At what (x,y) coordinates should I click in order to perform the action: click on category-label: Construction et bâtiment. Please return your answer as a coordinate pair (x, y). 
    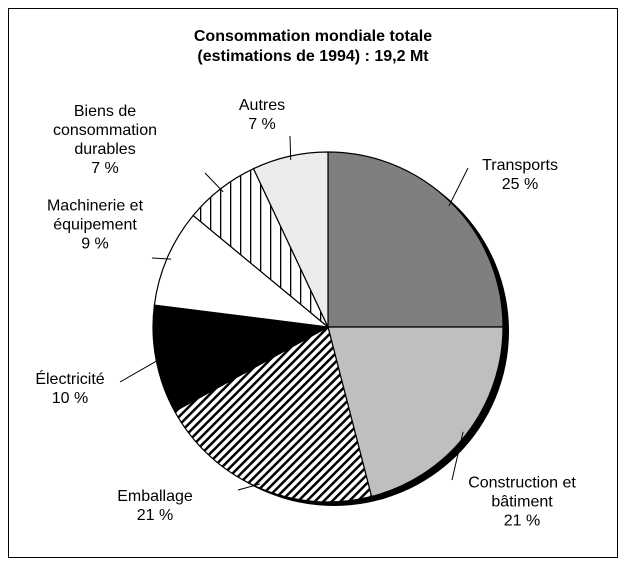
    Looking at the image, I should click on (522, 492).